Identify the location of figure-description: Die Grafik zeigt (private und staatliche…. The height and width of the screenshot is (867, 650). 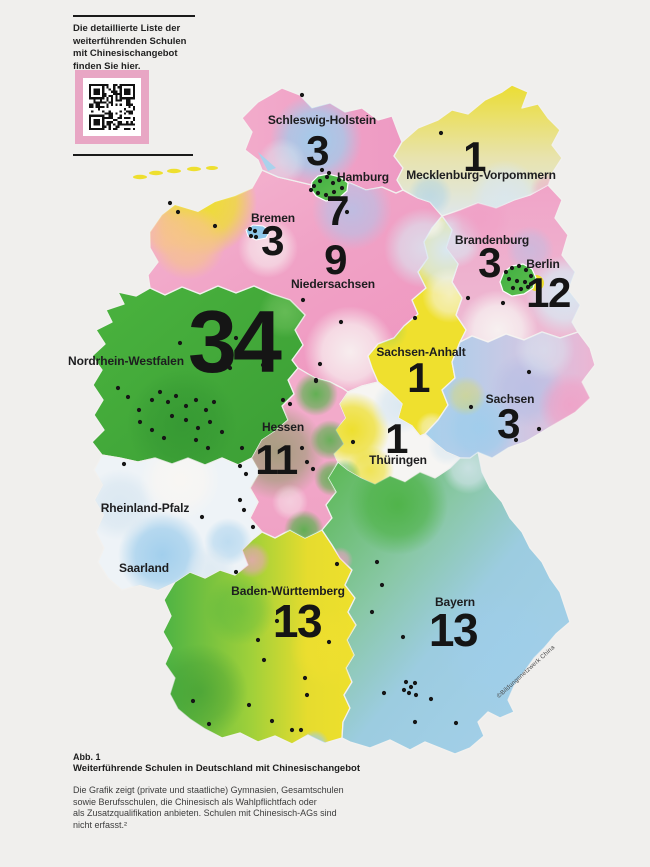
(208, 807).